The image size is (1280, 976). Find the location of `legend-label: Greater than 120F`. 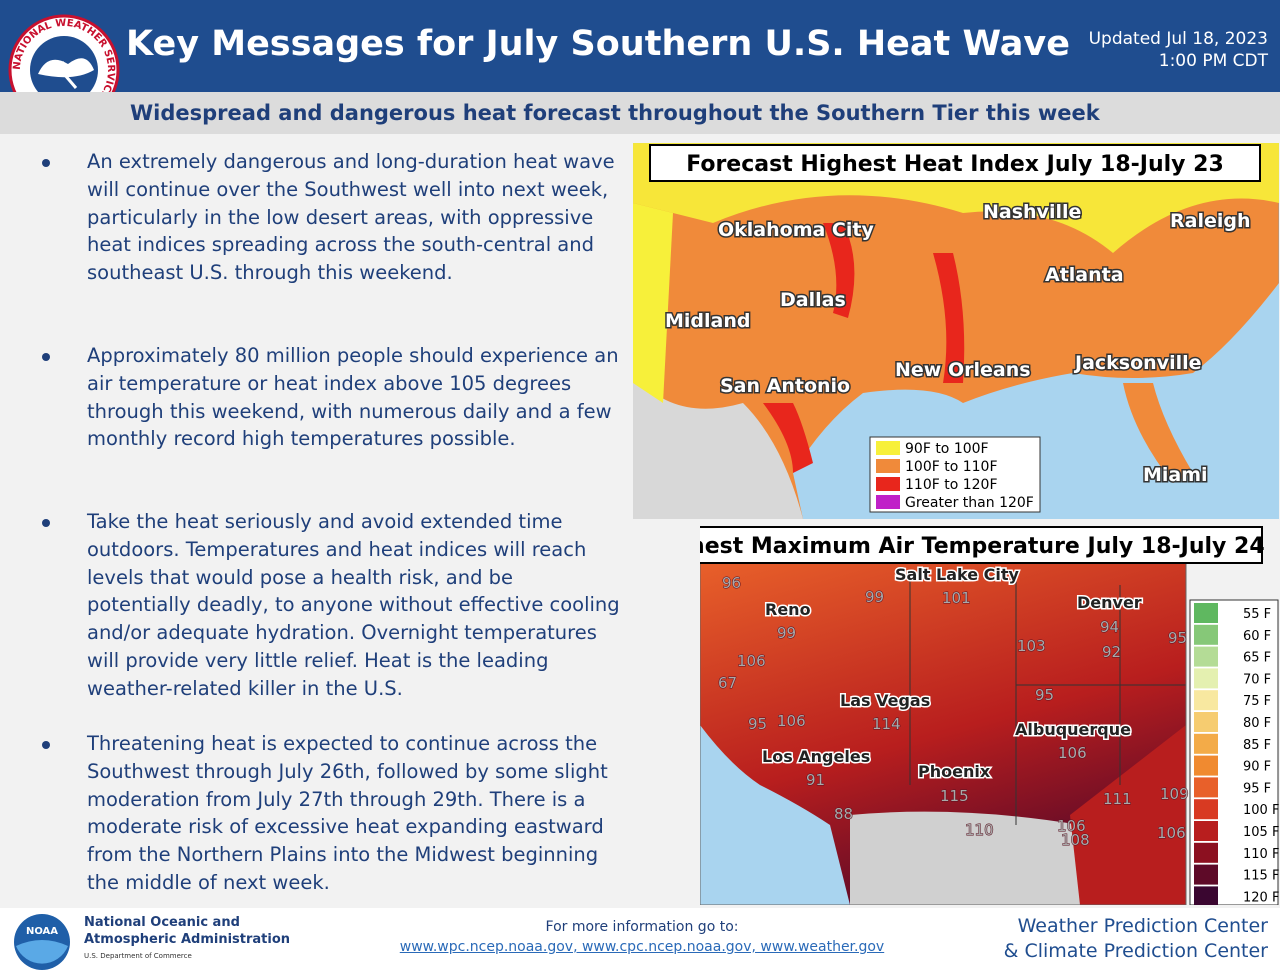

legend-label: Greater than 120F is located at coordinates (969, 503).